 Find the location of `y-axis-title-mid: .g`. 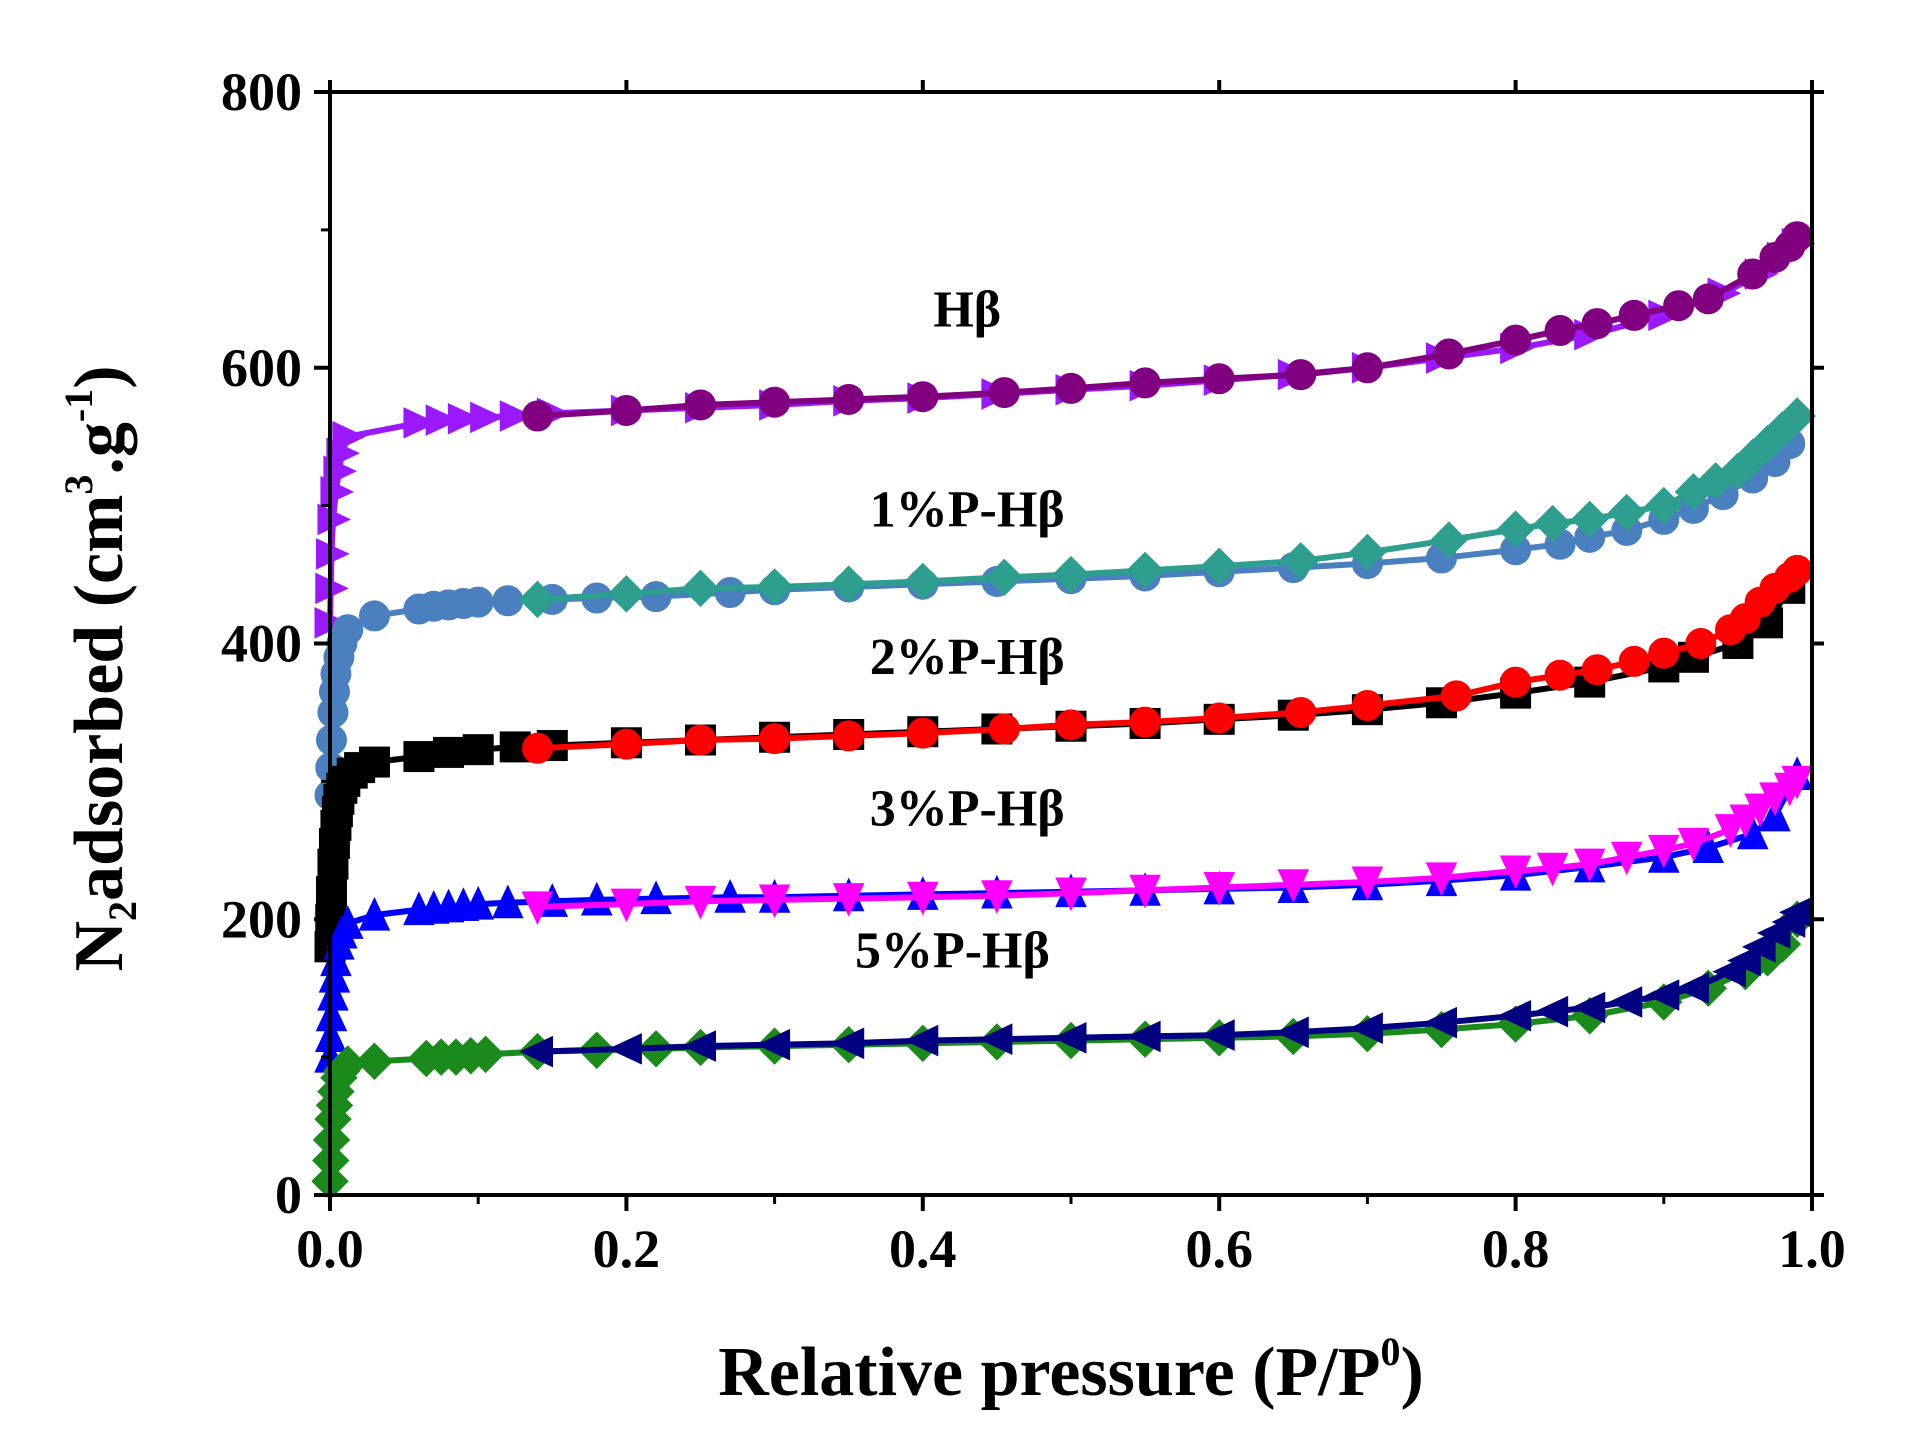

y-axis-title-mid: .g is located at coordinates (99, 448).